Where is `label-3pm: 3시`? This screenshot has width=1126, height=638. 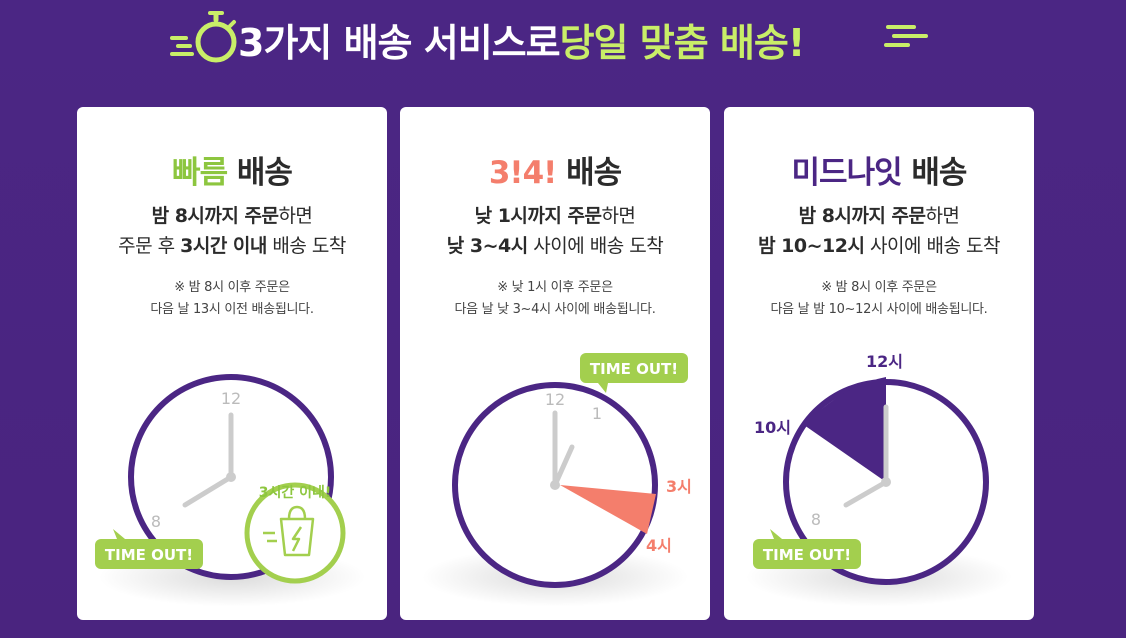
label-3pm: 3시 is located at coordinates (679, 486).